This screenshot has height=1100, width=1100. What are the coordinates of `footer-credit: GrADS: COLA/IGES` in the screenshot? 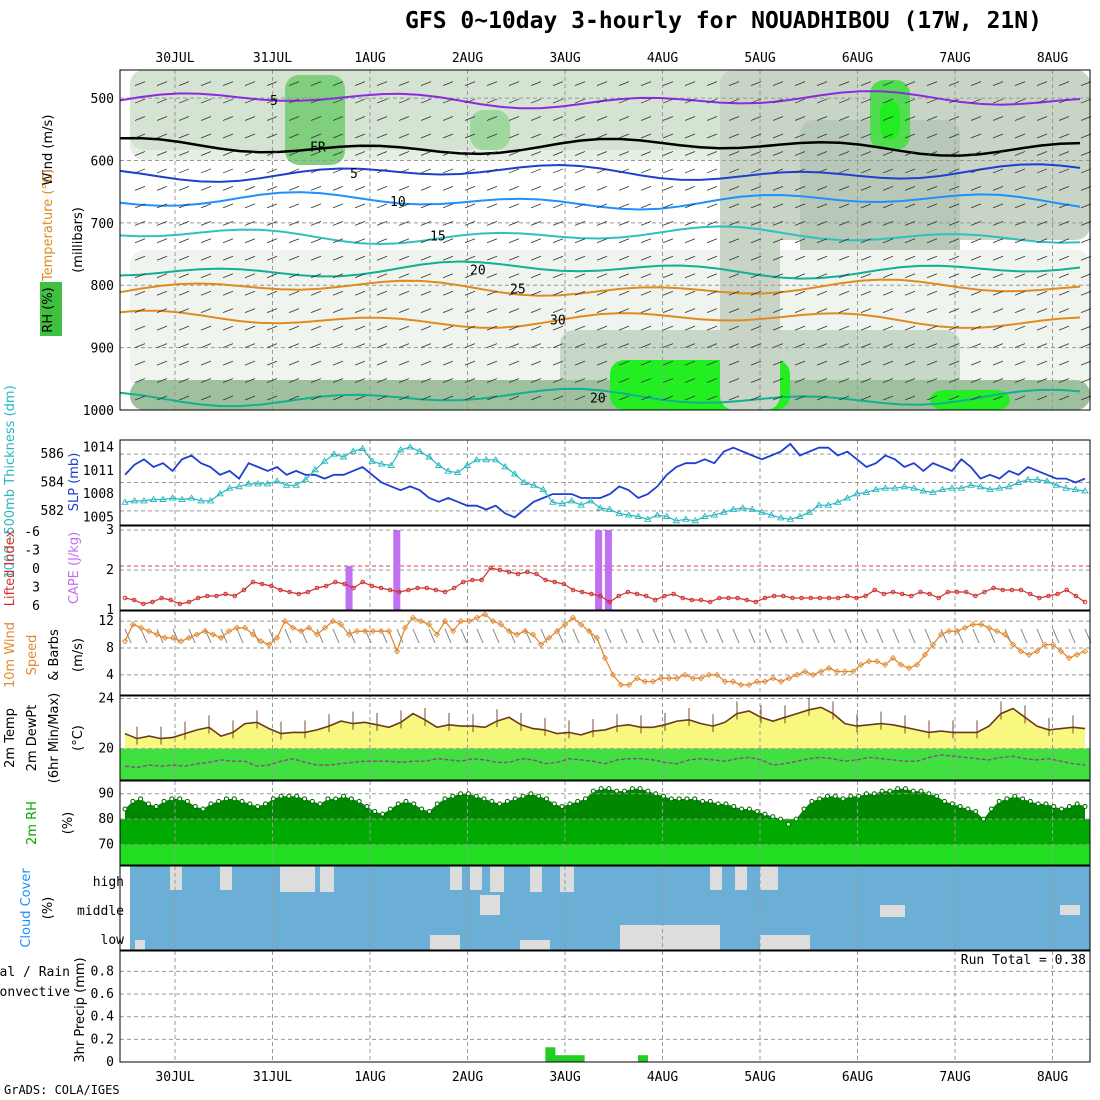 It's located at (62, 1090).